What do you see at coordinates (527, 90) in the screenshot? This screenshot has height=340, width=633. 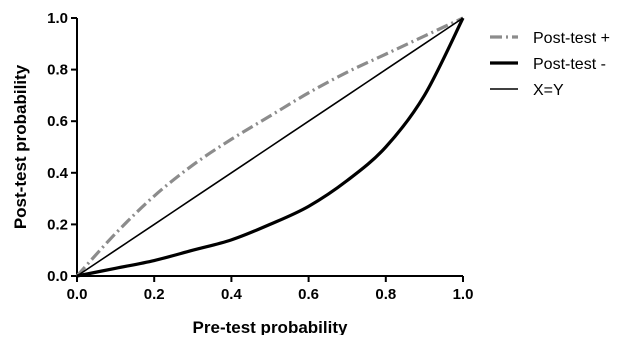 I see `legend-item: X=Y` at bounding box center [527, 90].